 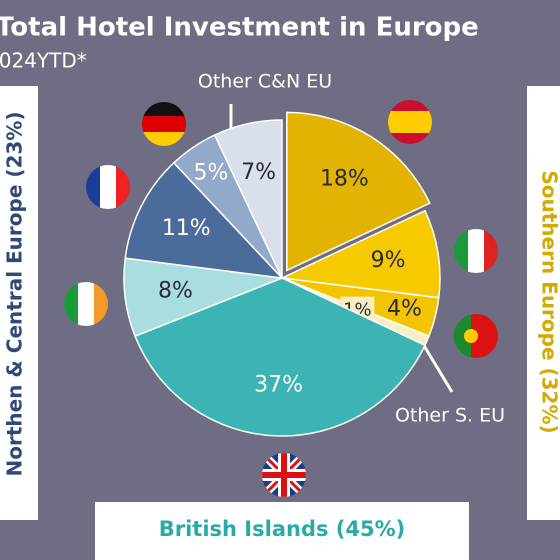 What do you see at coordinates (404, 308) in the screenshot?
I see `data-label: 4%` at bounding box center [404, 308].